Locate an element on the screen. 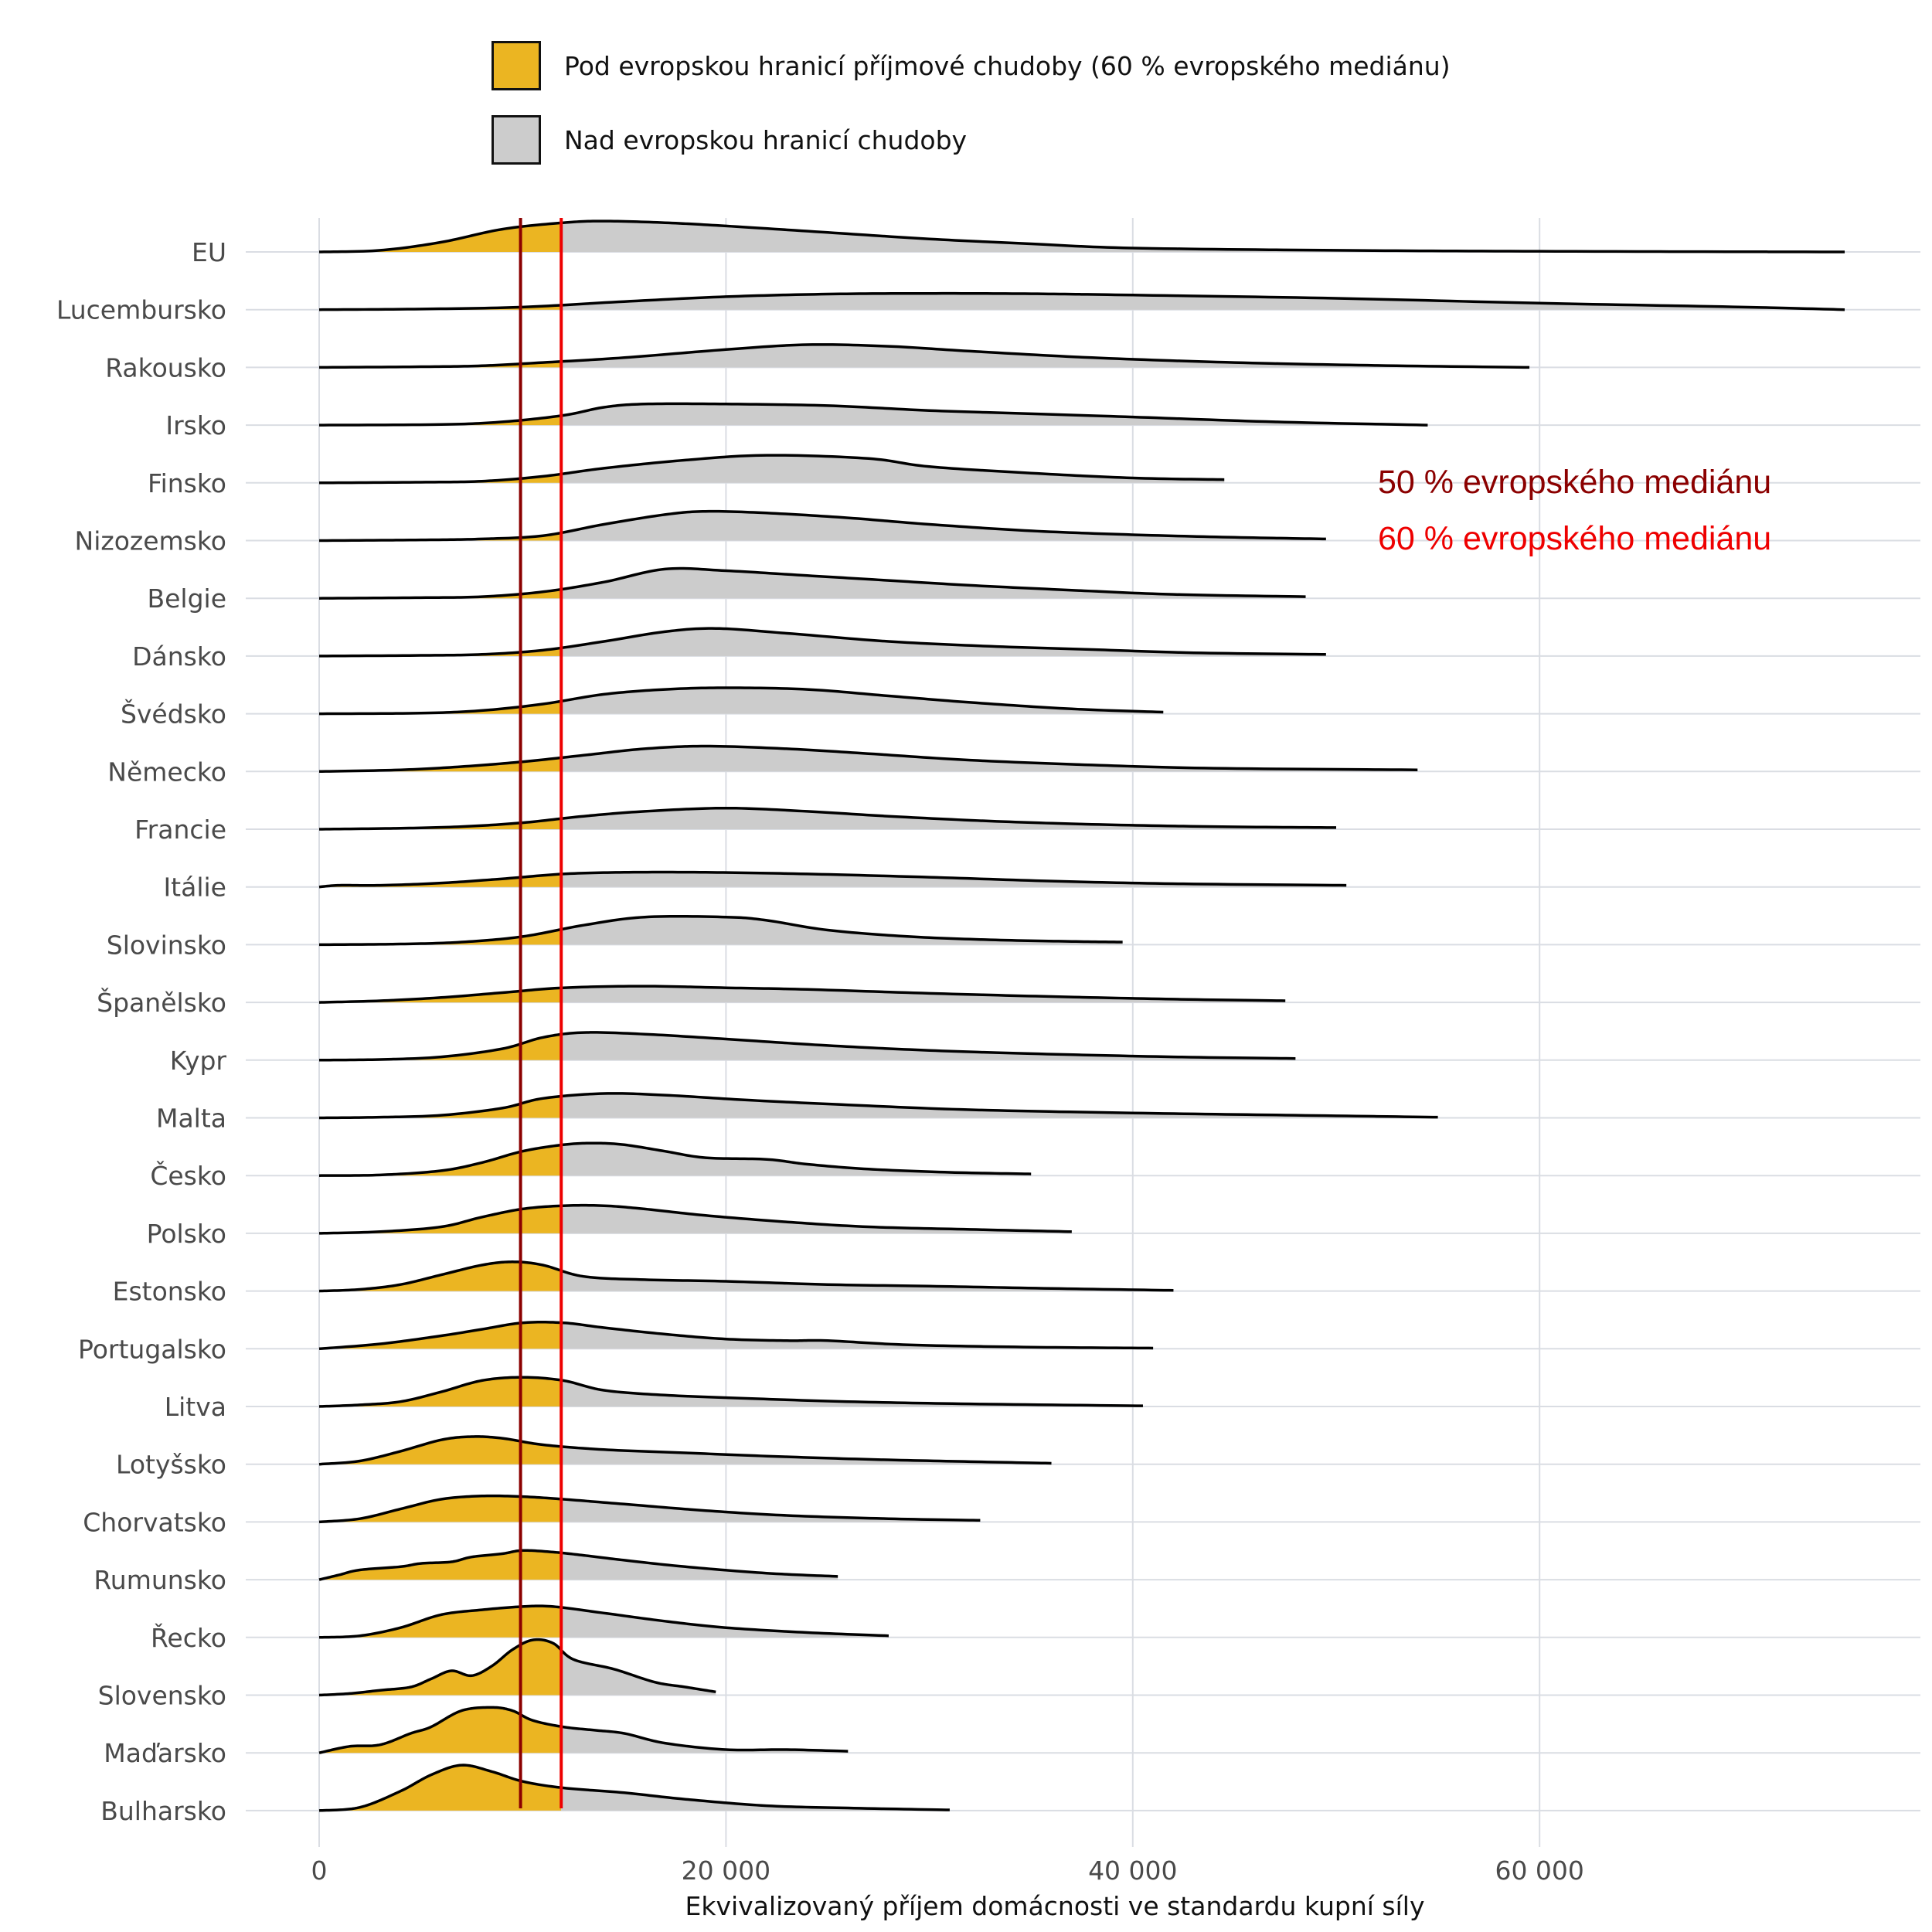  ridge-Itálie is located at coordinates (833, 879).